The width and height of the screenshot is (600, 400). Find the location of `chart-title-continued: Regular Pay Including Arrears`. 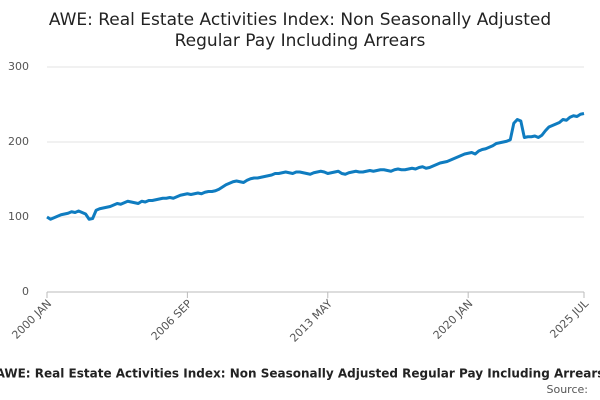

chart-title-continued: Regular Pay Including Arrears is located at coordinates (300, 41).